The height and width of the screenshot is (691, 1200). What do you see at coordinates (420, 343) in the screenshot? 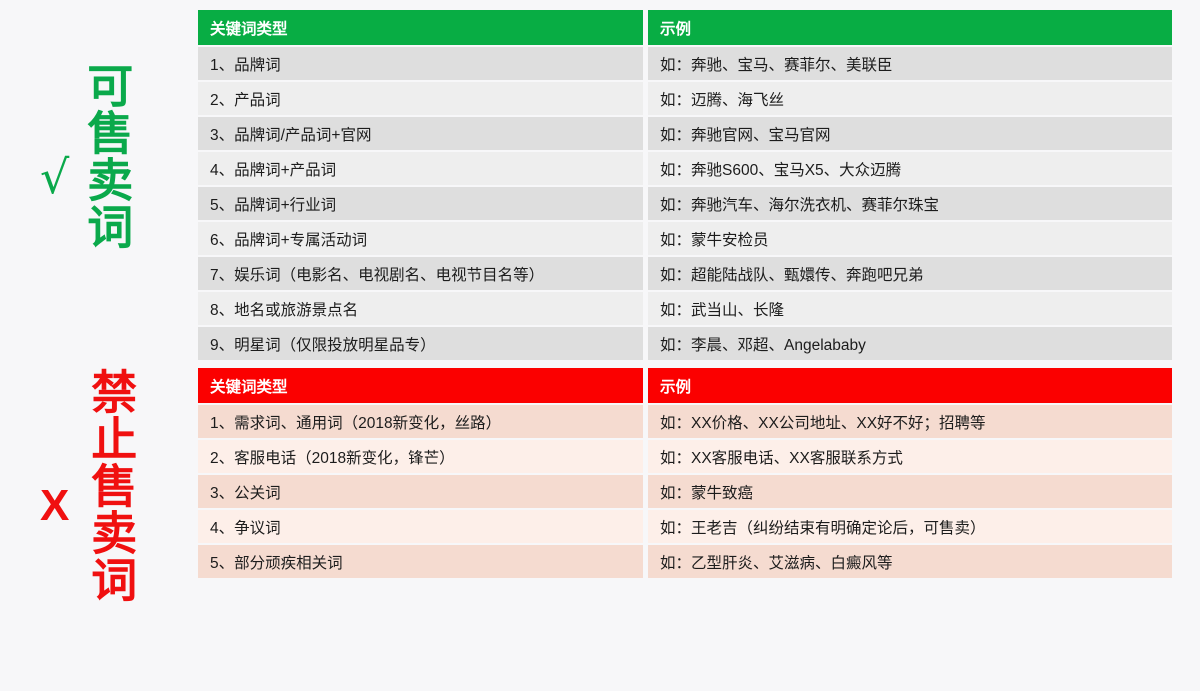
I see `cell-keyword-type: 9、明星词（仅限投放明星品专）` at bounding box center [420, 343].